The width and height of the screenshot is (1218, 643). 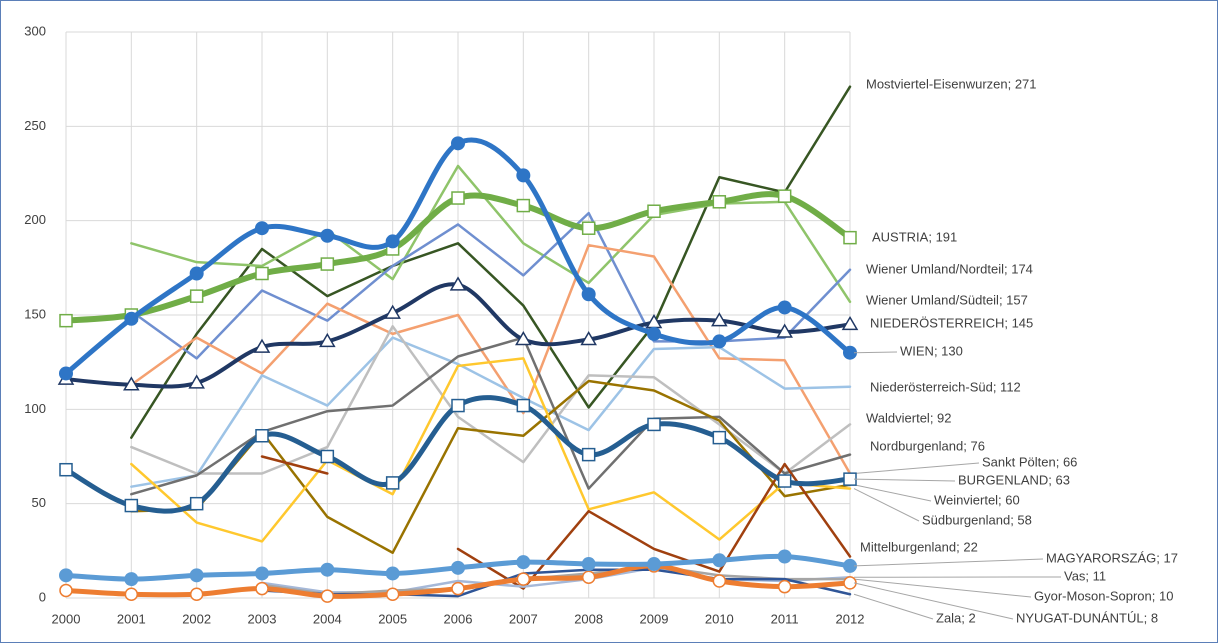 What do you see at coordinates (850, 618) in the screenshot?
I see `x-tick-label: 2012` at bounding box center [850, 618].